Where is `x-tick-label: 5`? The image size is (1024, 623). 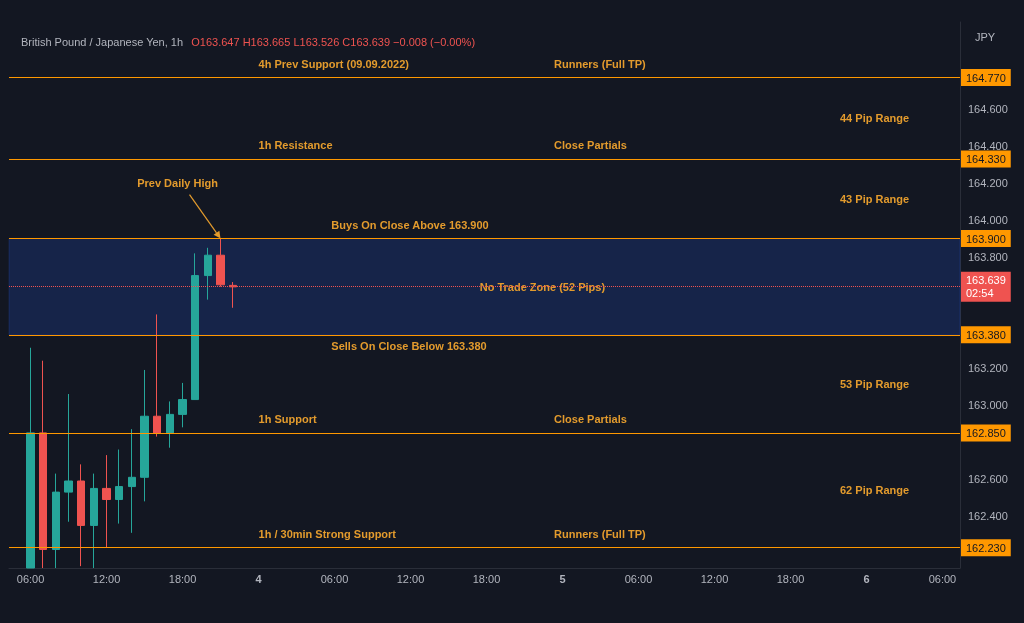
x-tick-label: 5 is located at coordinates (562, 578).